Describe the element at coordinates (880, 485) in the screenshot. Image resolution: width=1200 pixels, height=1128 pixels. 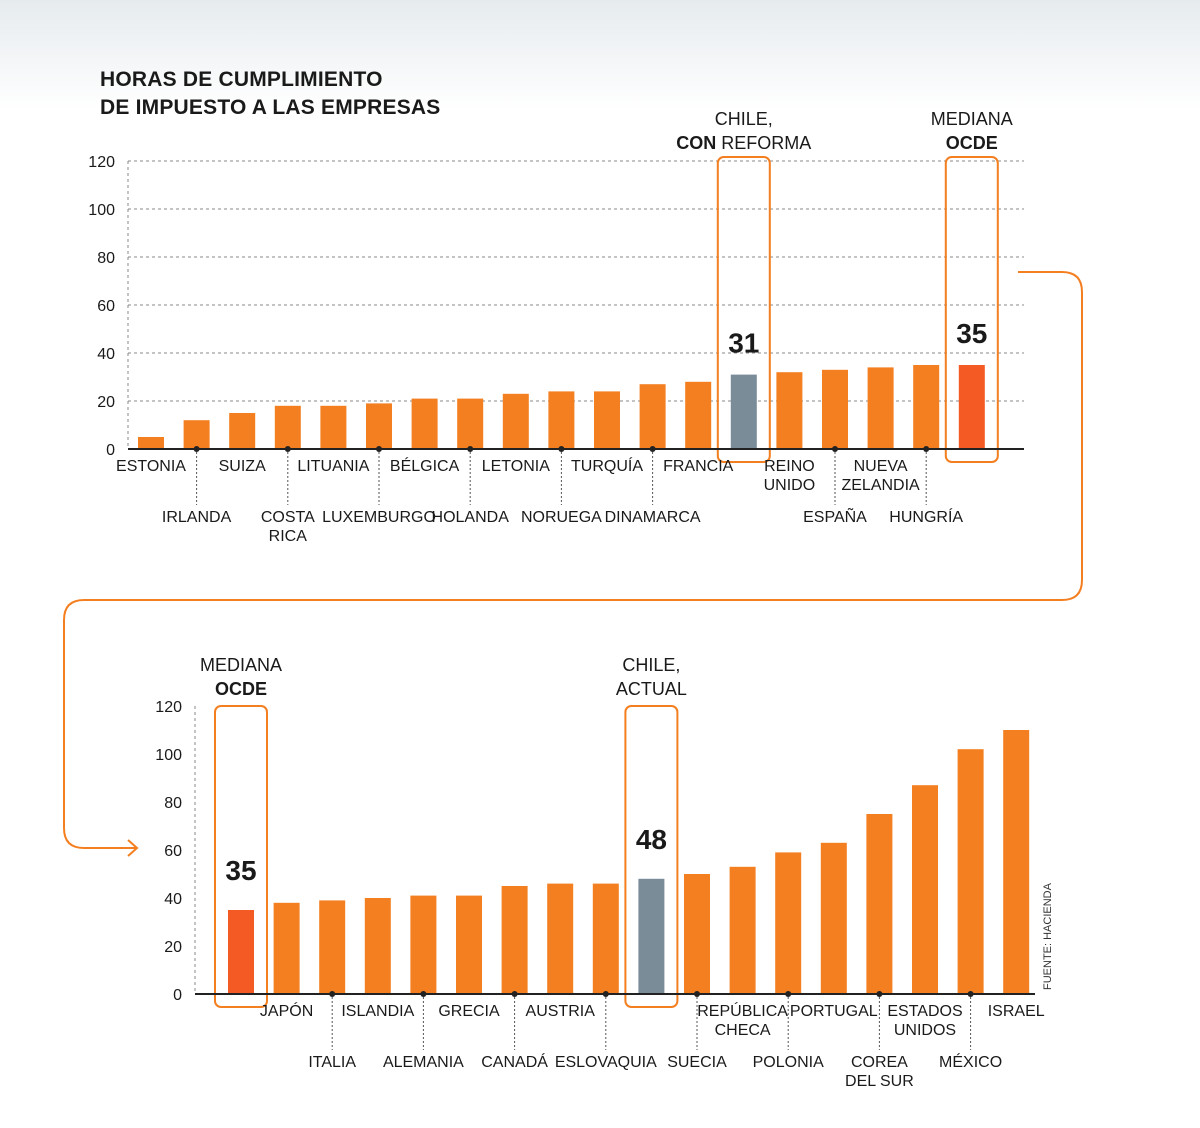
I see `category-label: ZELANDIA` at that location.